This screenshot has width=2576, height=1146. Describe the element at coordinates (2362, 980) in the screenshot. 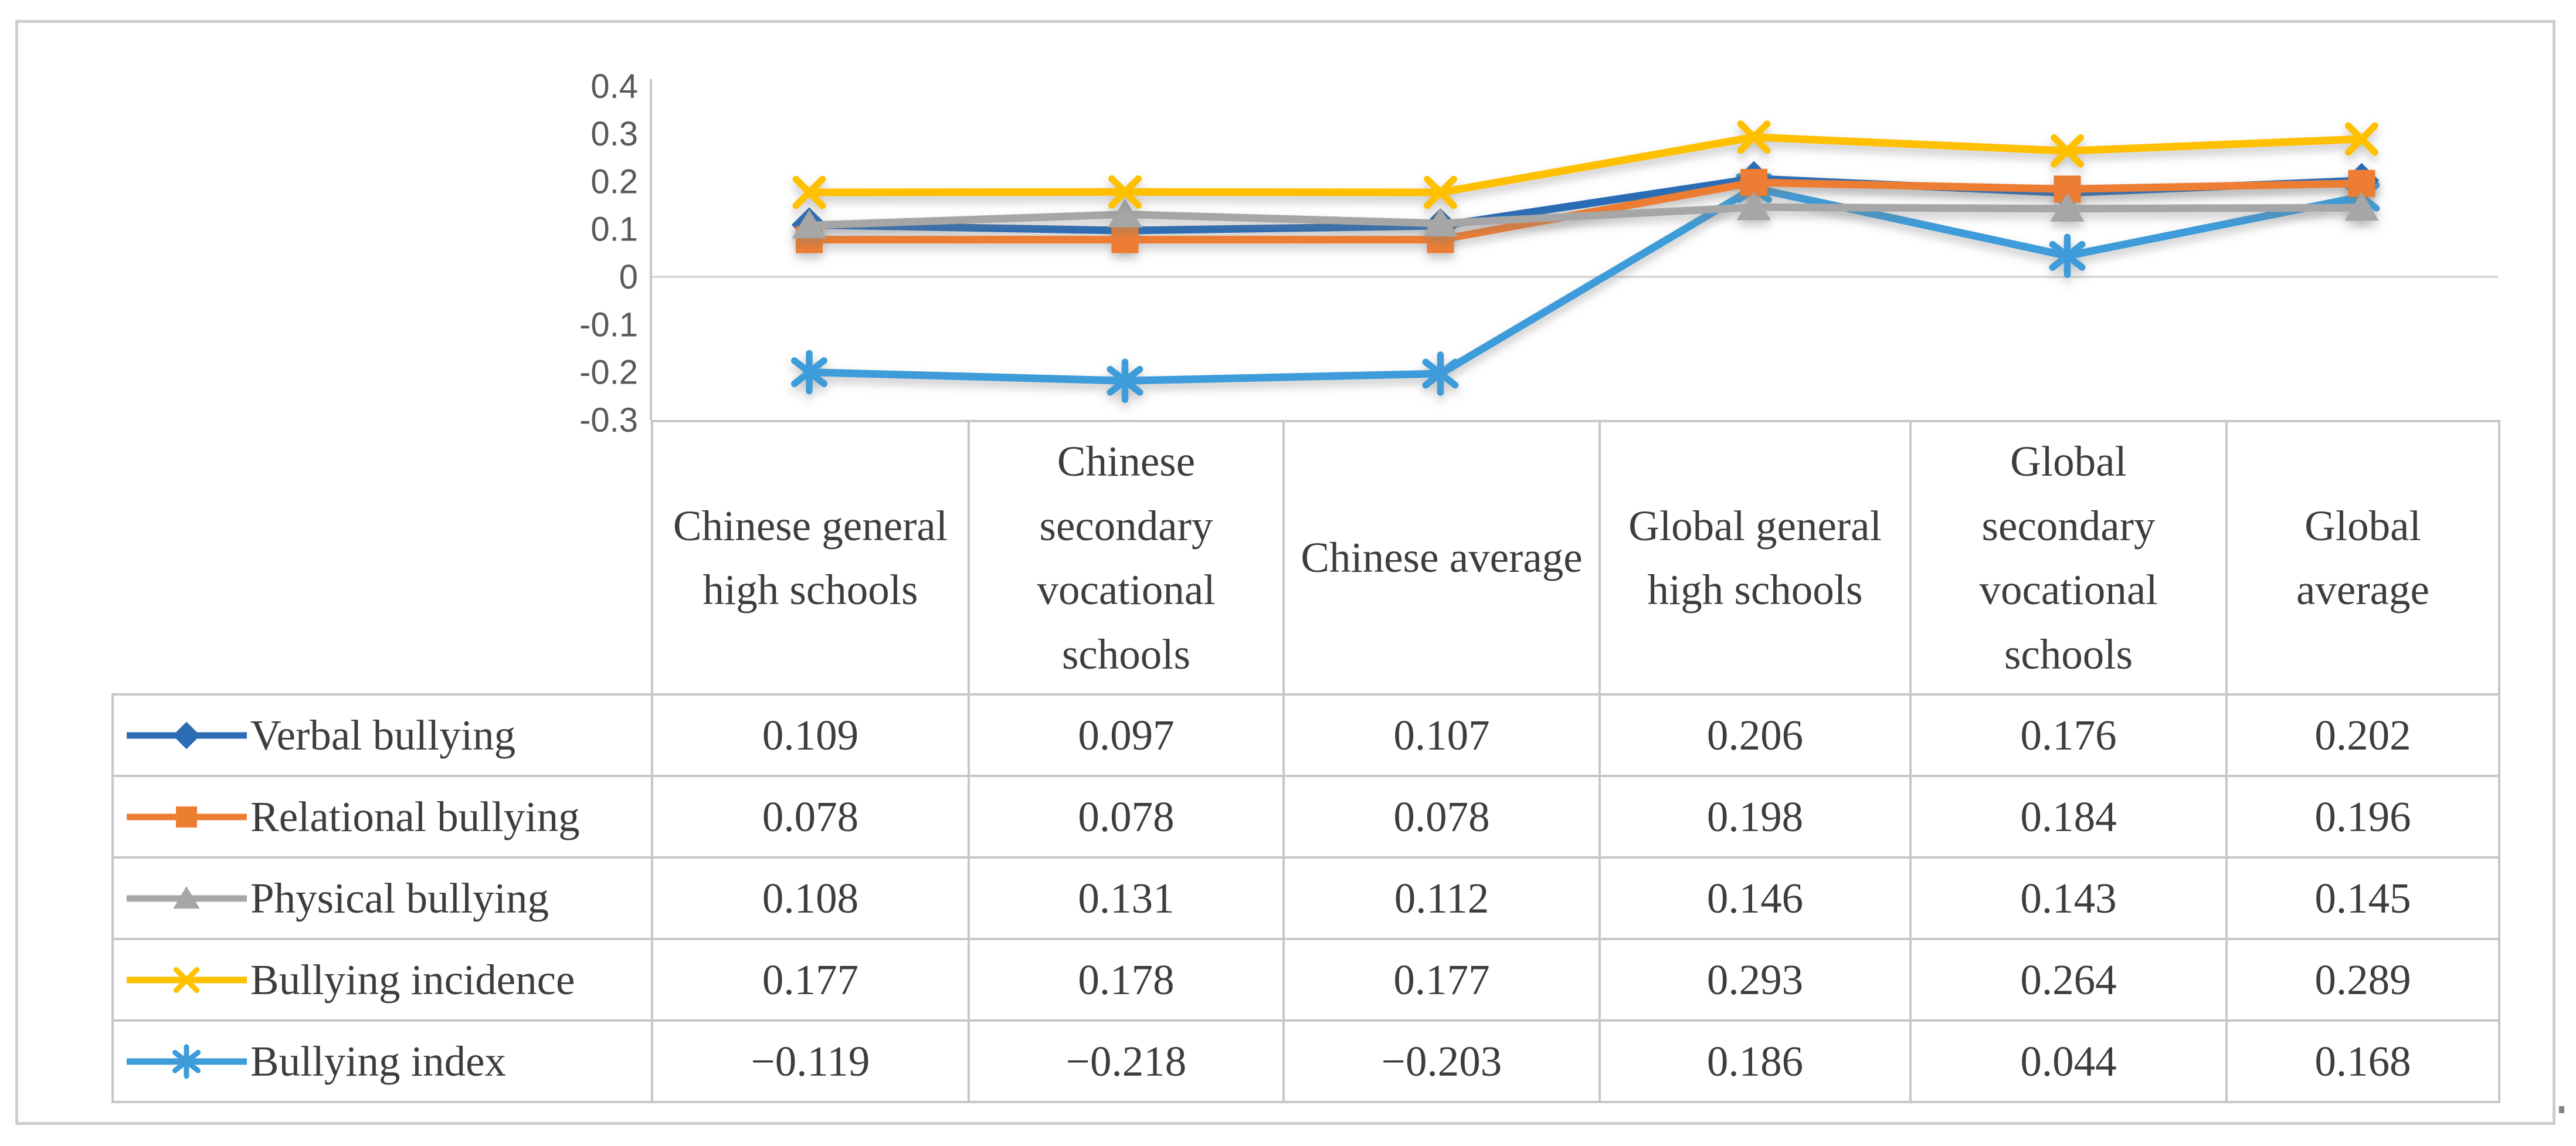

I see `value-cell: 0.289` at that location.